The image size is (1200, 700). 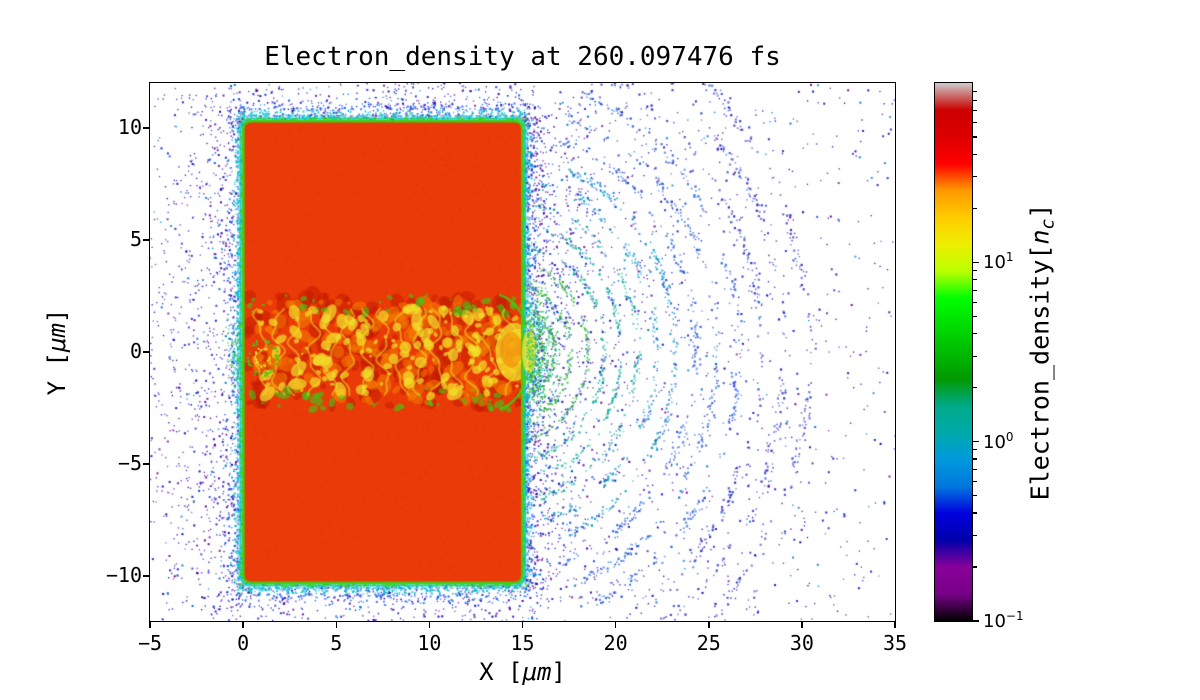 What do you see at coordinates (522, 643) in the screenshot?
I see `x-tick-label: 15` at bounding box center [522, 643].